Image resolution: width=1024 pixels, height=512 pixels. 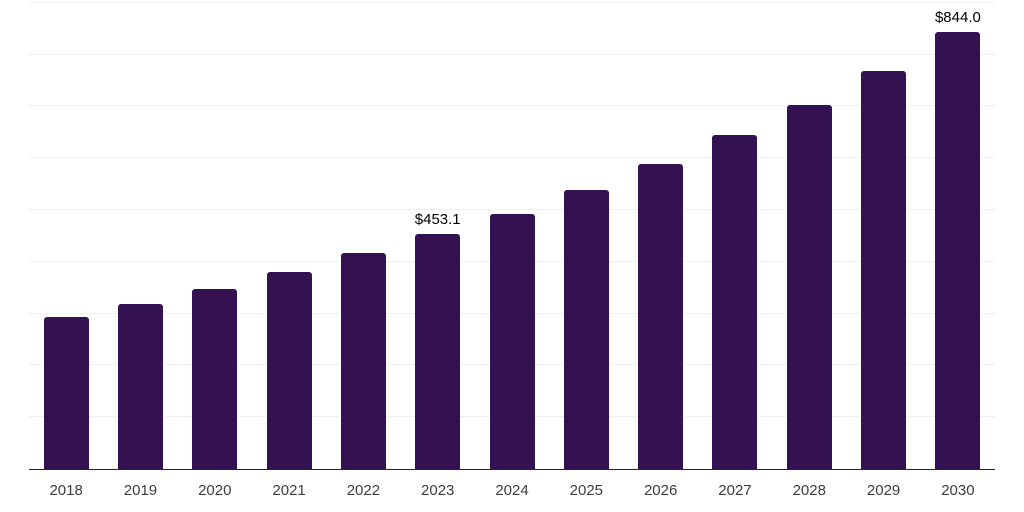 I want to click on x-tick-label-2018: 2018, so click(x=66, y=490).